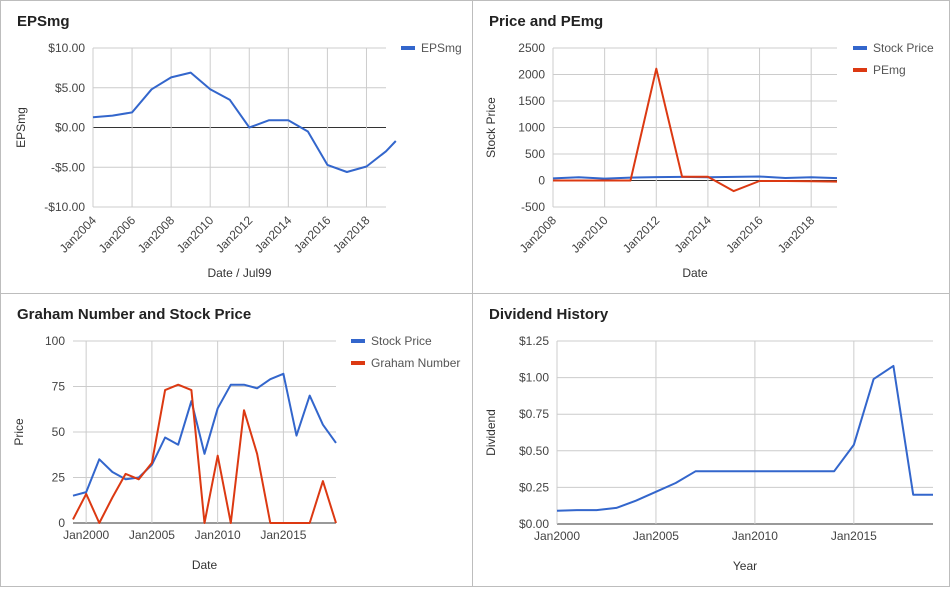  What do you see at coordinates (531, 128) in the screenshot?
I see `y-tick-label: 1000` at bounding box center [531, 128].